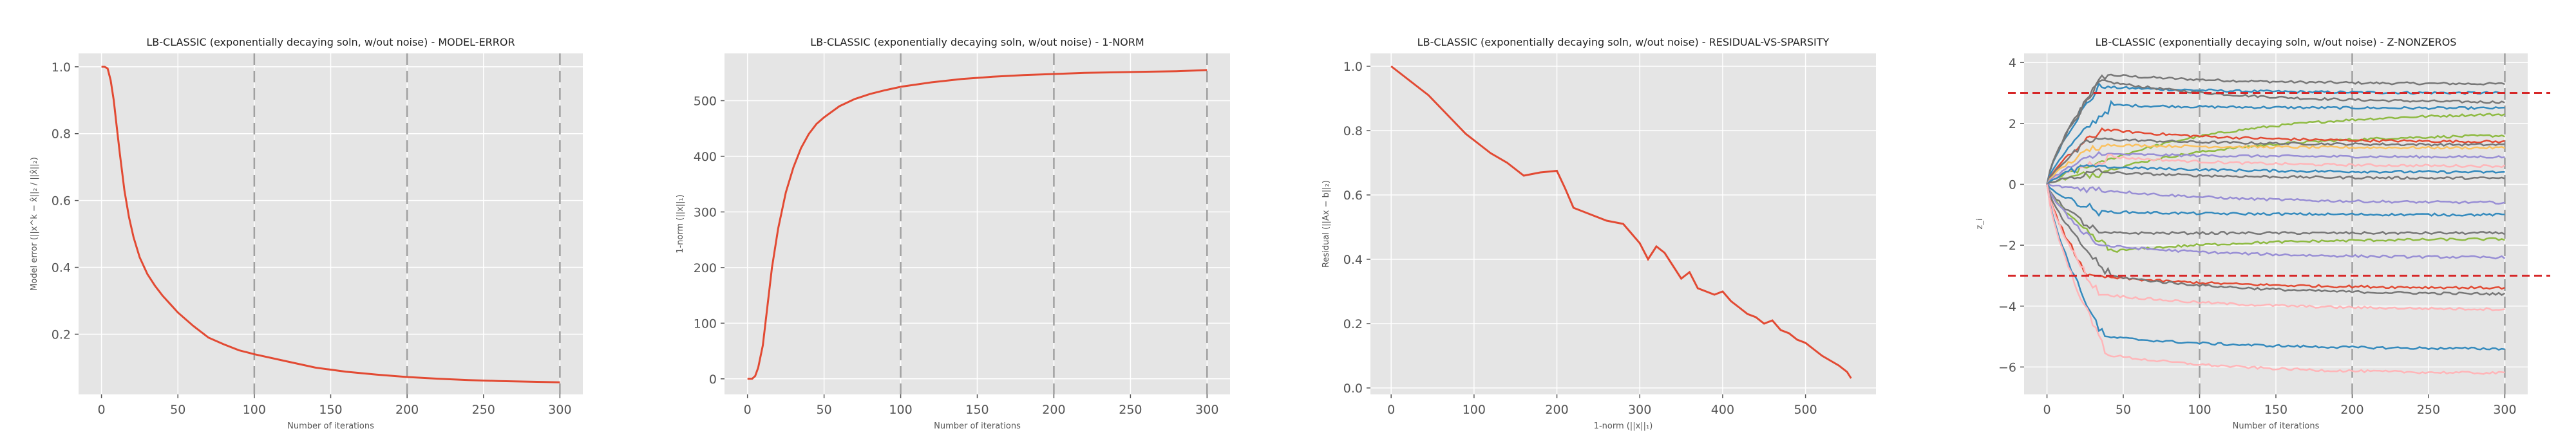 This screenshot has width=2576, height=442. What do you see at coordinates (1624, 426) in the screenshot?
I see `x-axis-label: 1-norm (||x||₁)` at bounding box center [1624, 426].